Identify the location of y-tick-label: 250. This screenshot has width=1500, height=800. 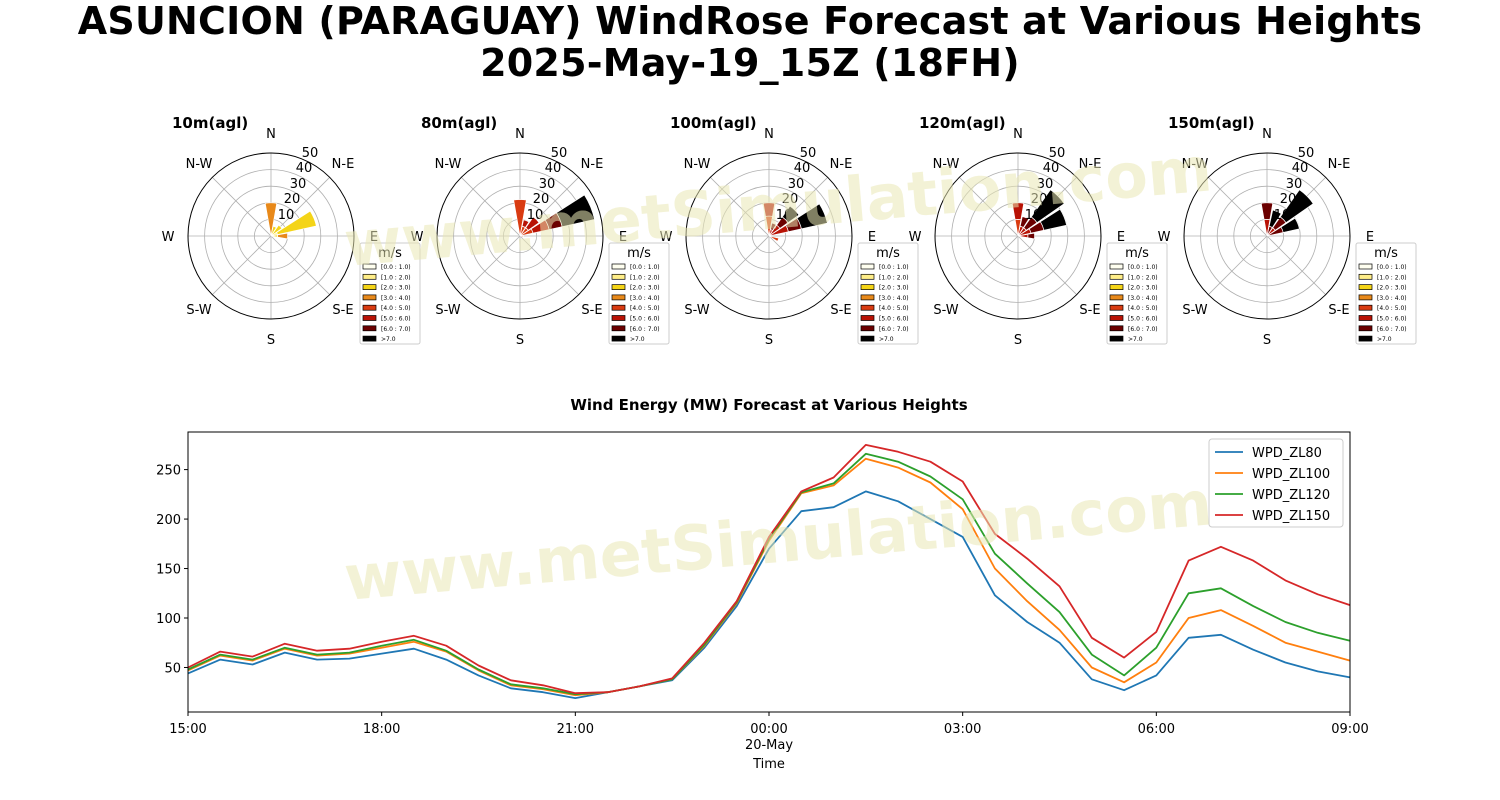
(168, 471).